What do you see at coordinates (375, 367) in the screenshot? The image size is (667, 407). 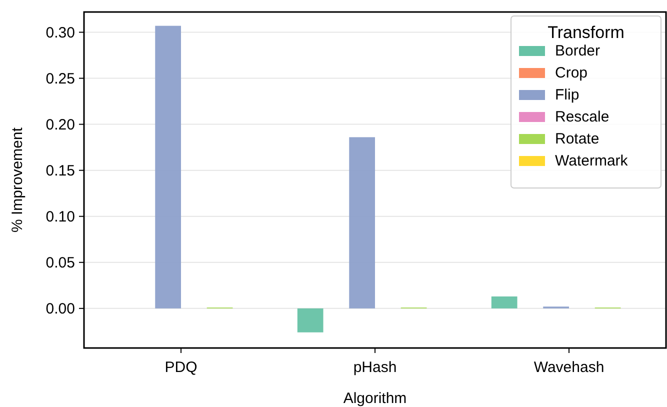 I see `x-tick-label: pHash` at bounding box center [375, 367].